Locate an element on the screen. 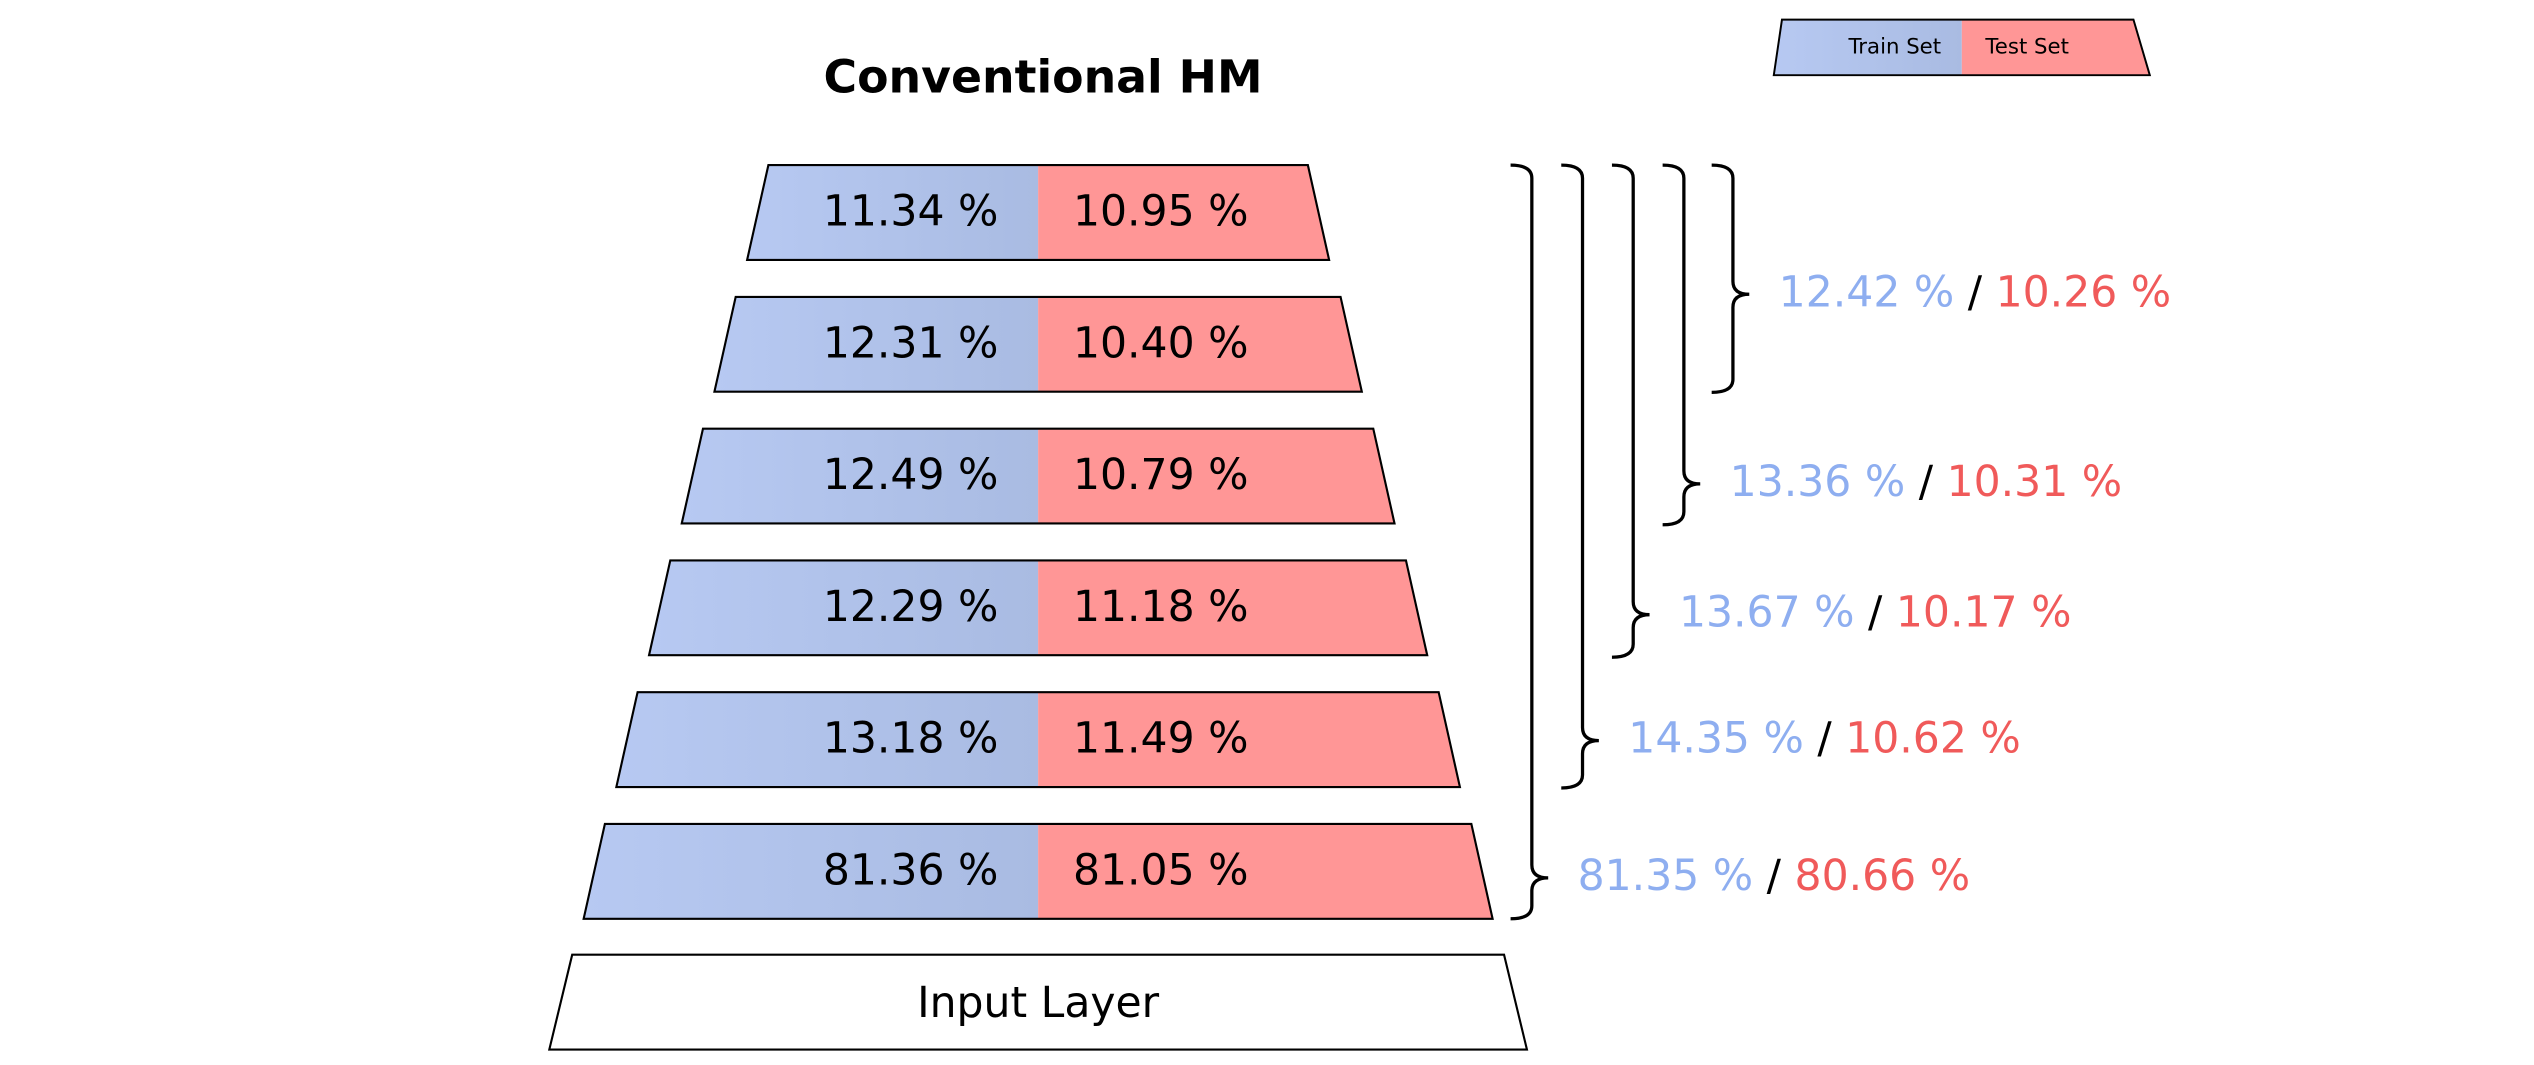 This screenshot has height=1065, width=2534. bracket-label: 14.35 % / 10.62 % is located at coordinates (1824, 738).